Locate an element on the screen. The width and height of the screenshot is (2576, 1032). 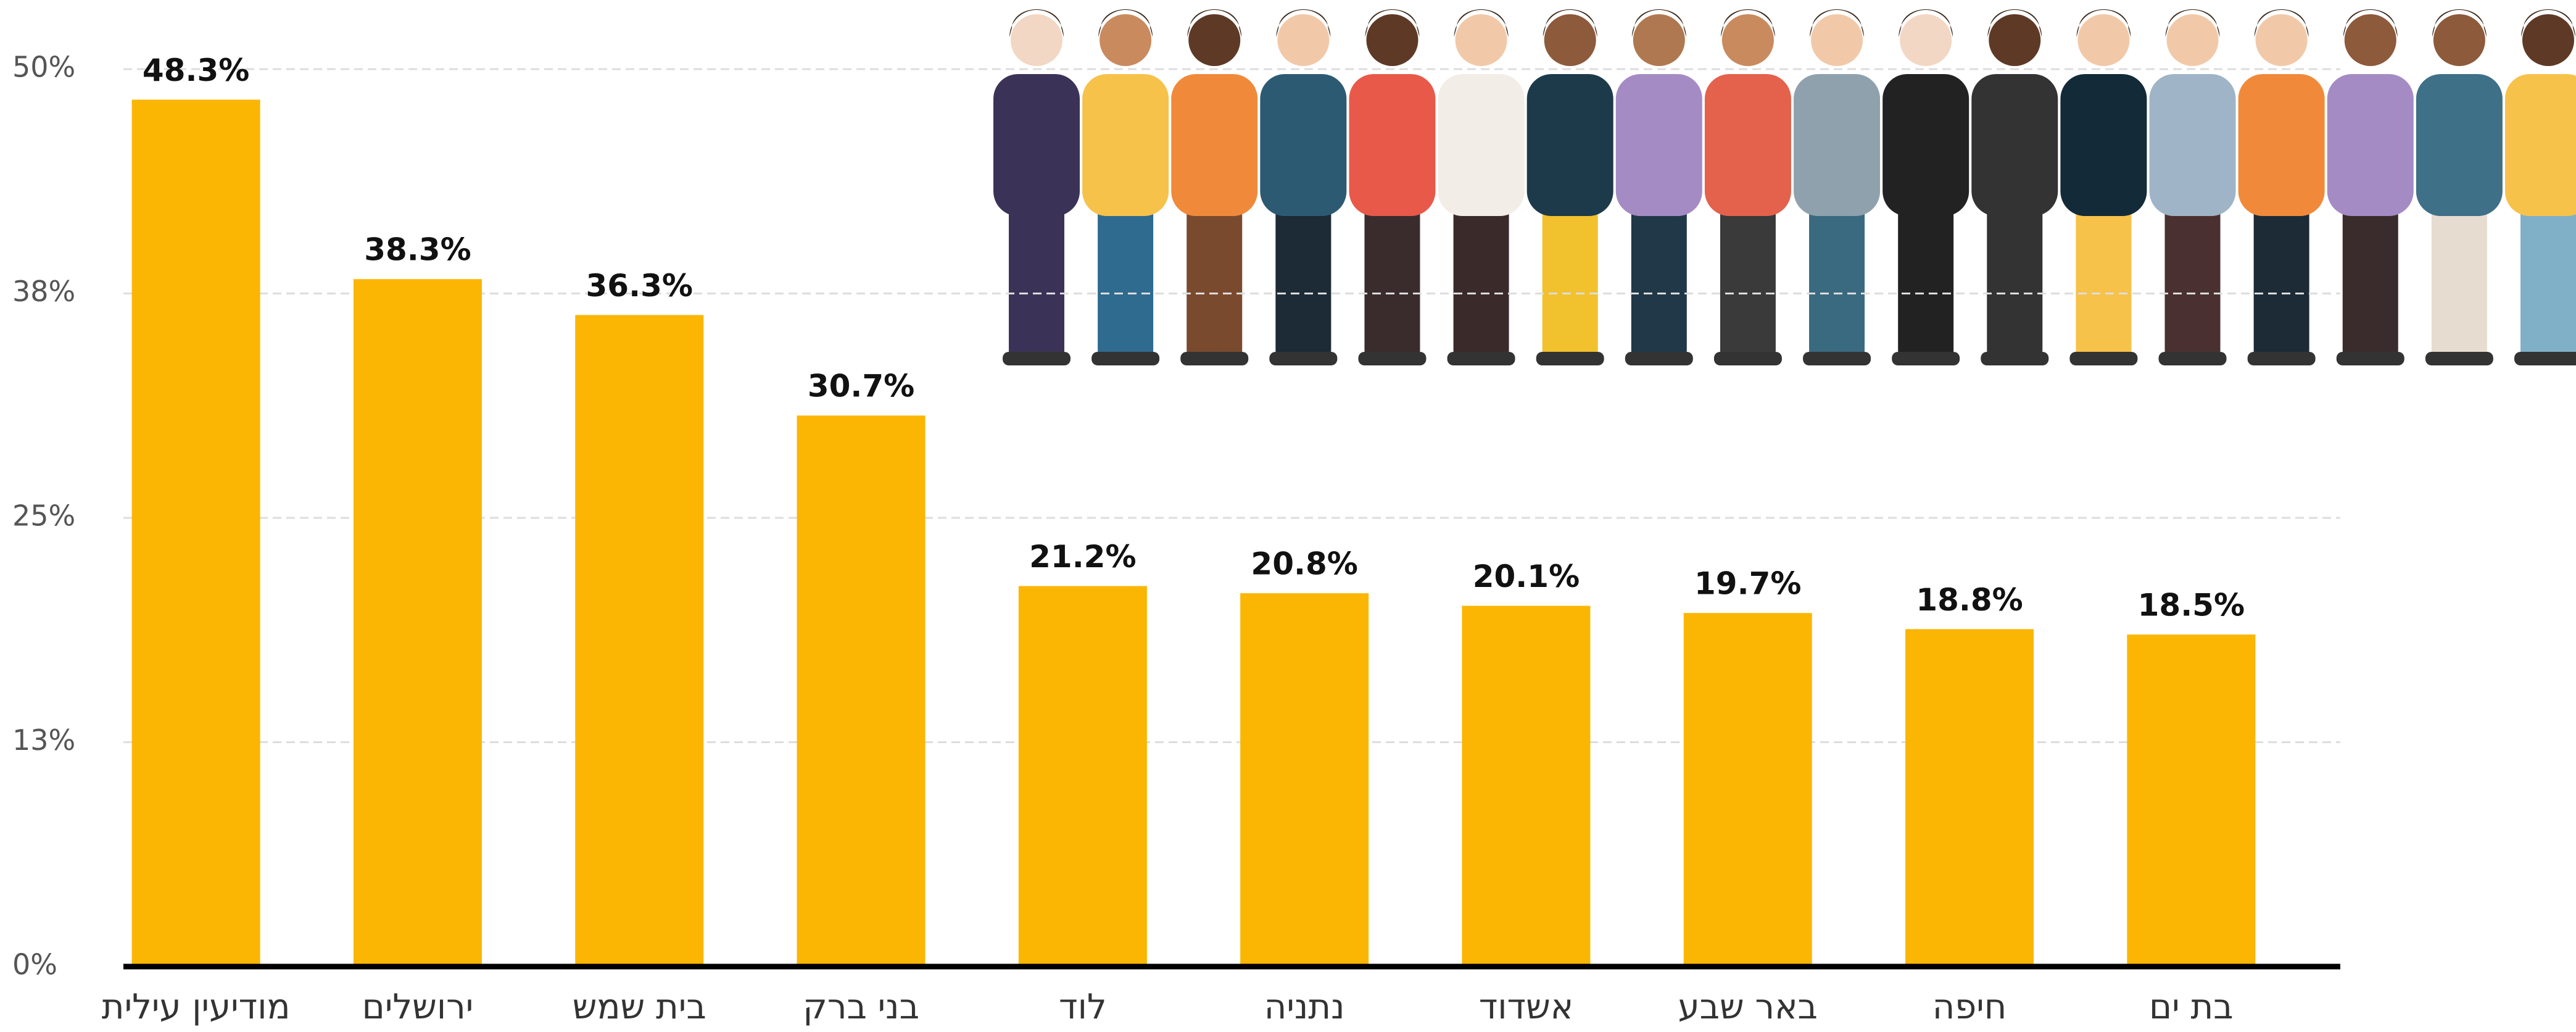
value-label: 18.5% is located at coordinates (2191, 605).